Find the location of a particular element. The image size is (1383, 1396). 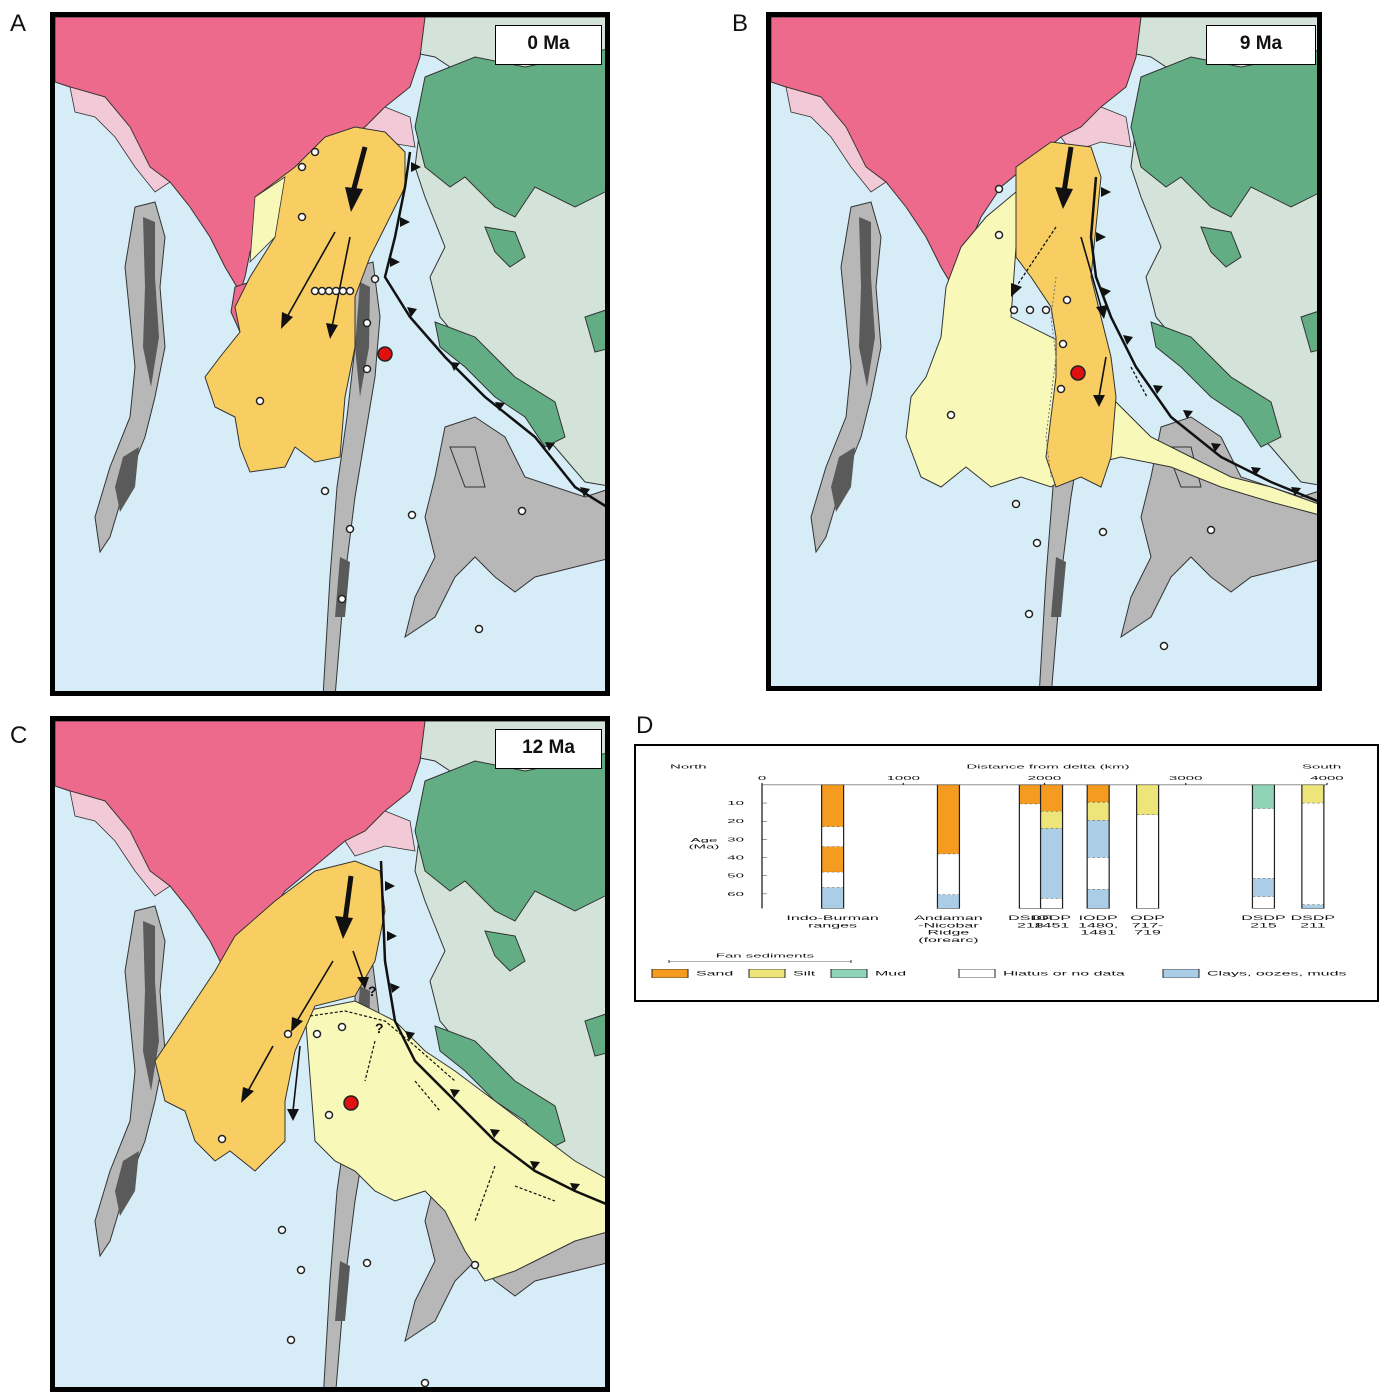

south-label: South is located at coordinates (1321, 767).